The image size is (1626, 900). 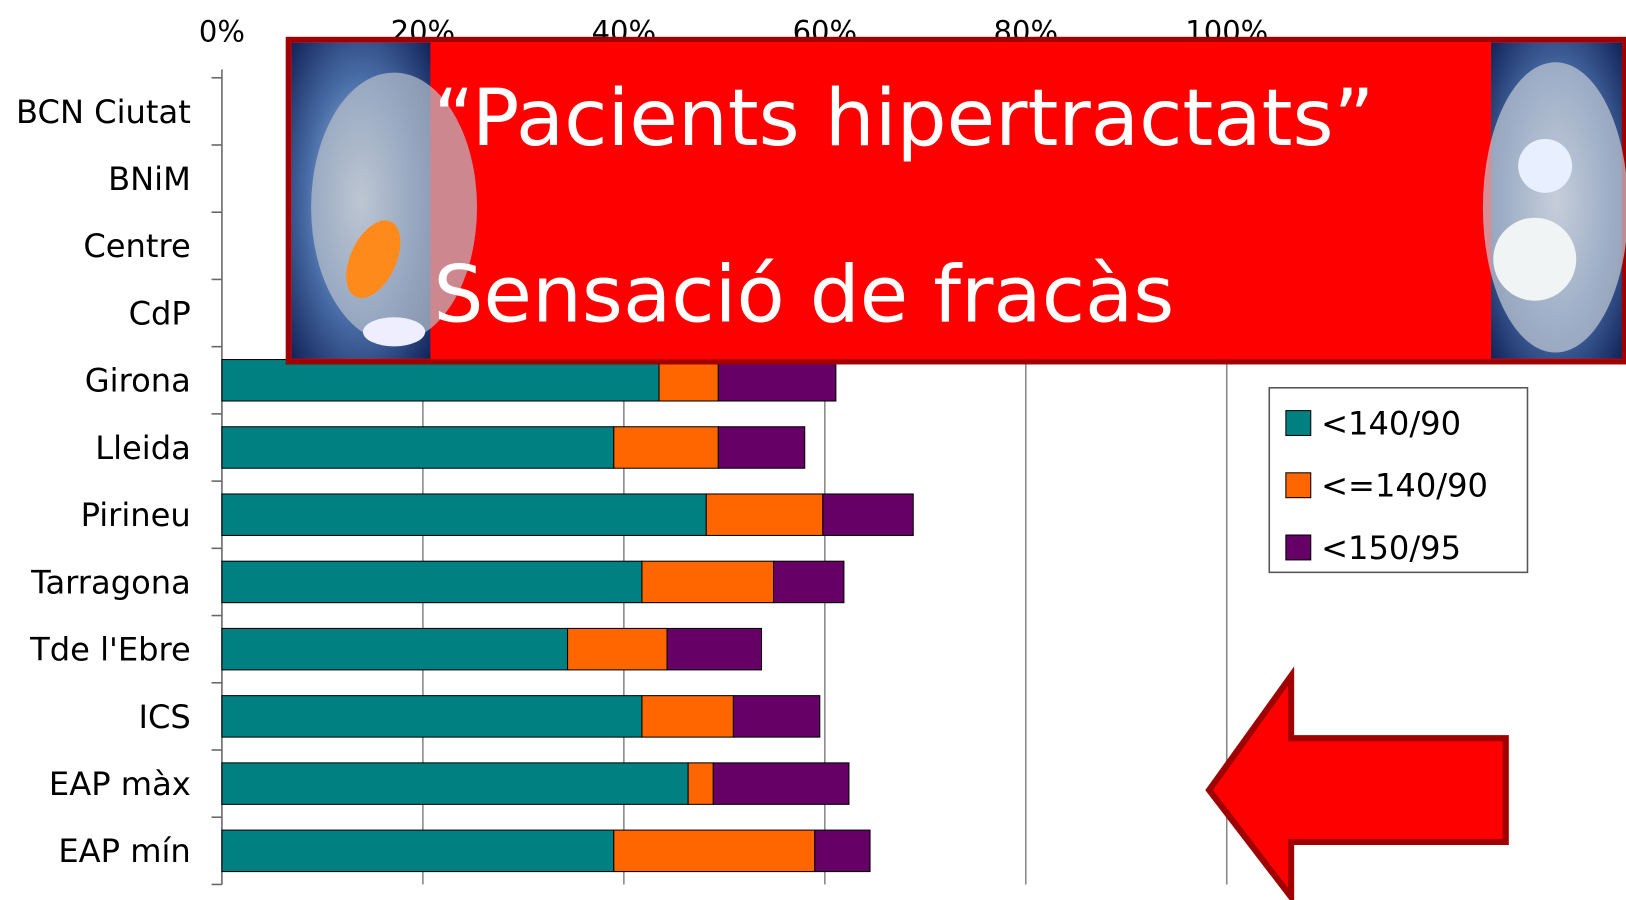 I want to click on legend-label: <150/95, so click(x=1391, y=548).